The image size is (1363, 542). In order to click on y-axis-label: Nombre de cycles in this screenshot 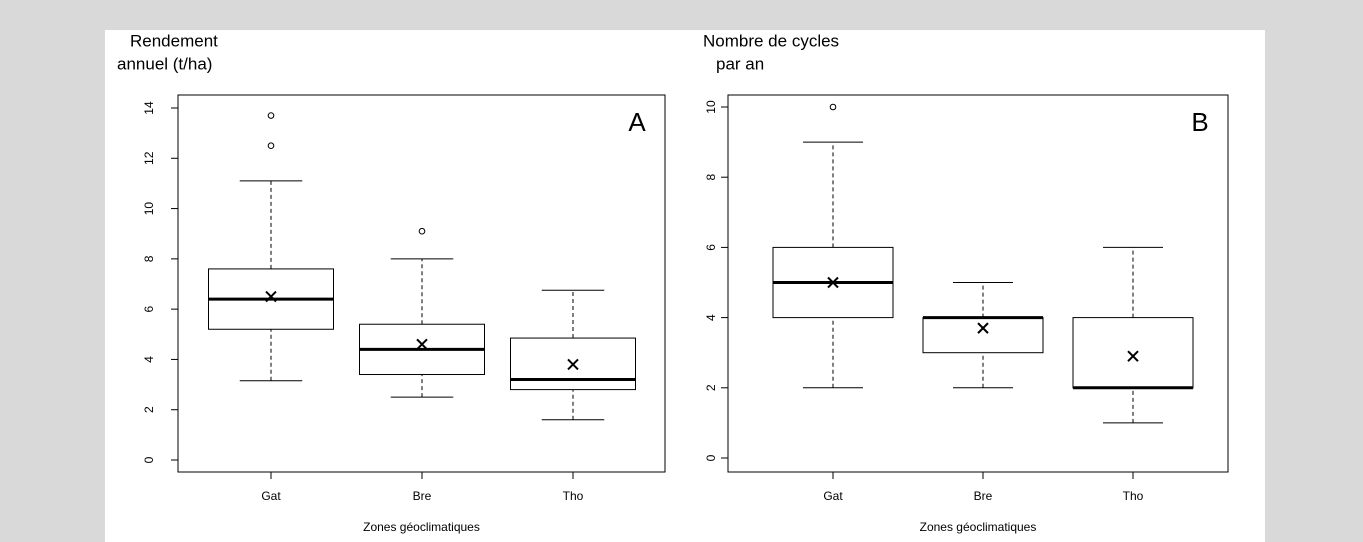, I will do `click(771, 40)`.